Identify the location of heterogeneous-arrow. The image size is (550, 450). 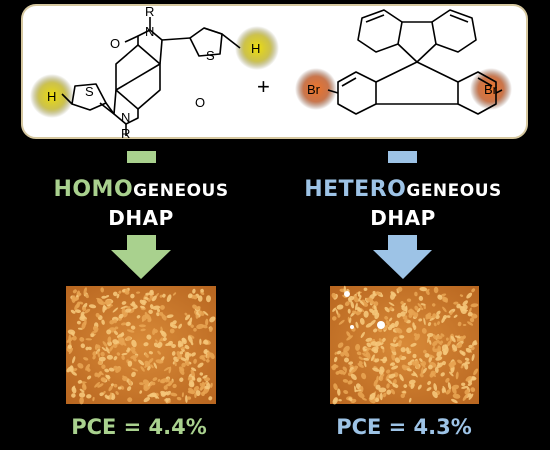
(402, 257).